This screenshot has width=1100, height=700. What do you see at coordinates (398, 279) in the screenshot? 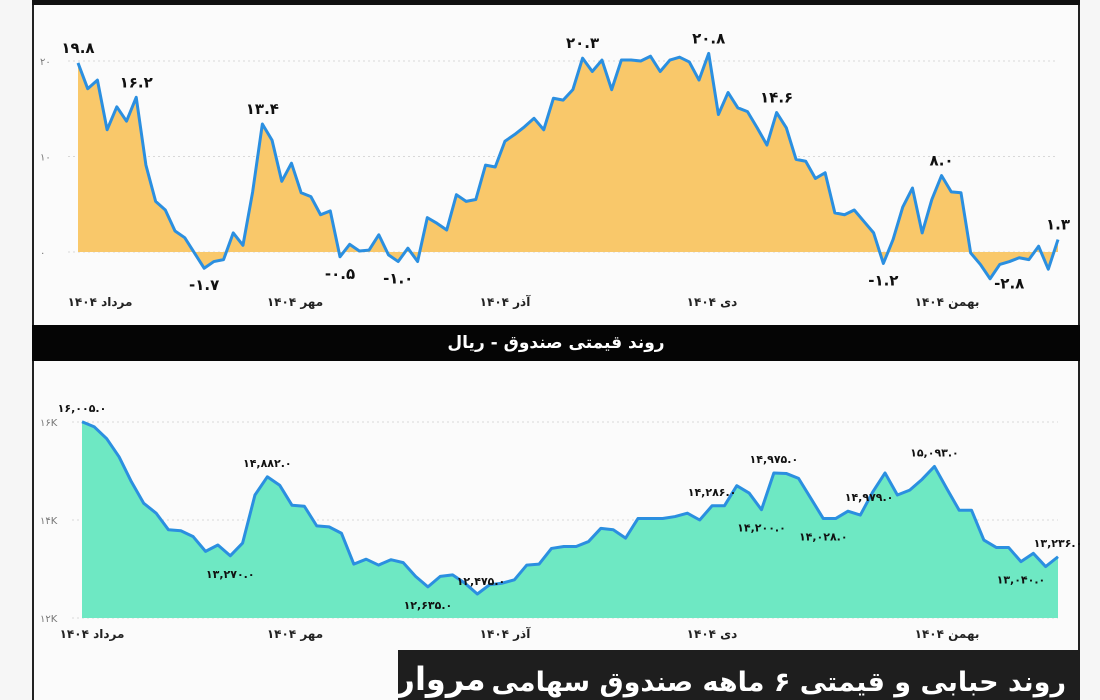
I see `data-label: -۱.۰` at bounding box center [398, 279].